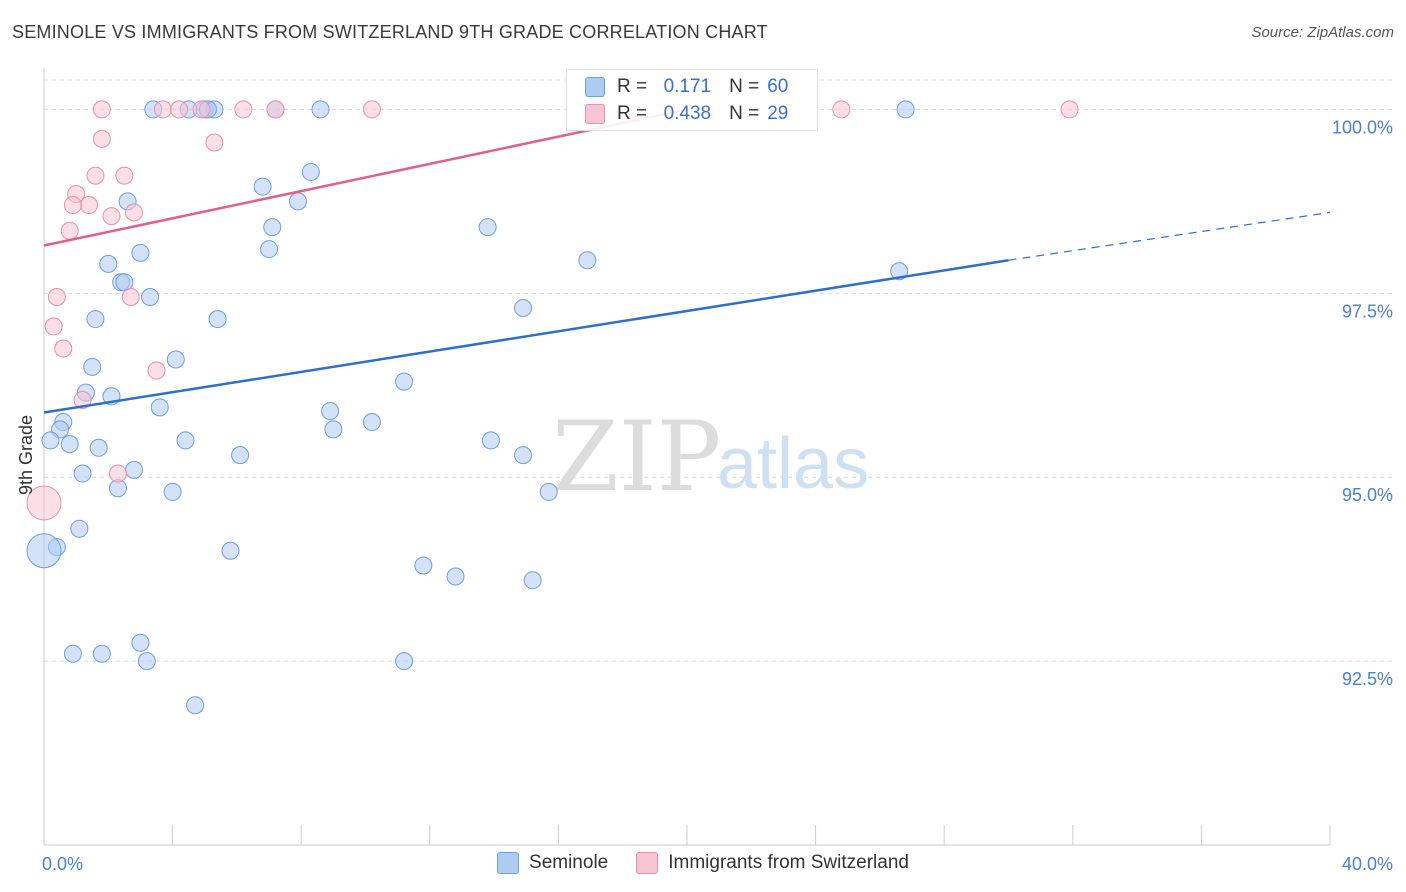  What do you see at coordinates (595, 114) in the screenshot?
I see `switzerland-swatch` at bounding box center [595, 114].